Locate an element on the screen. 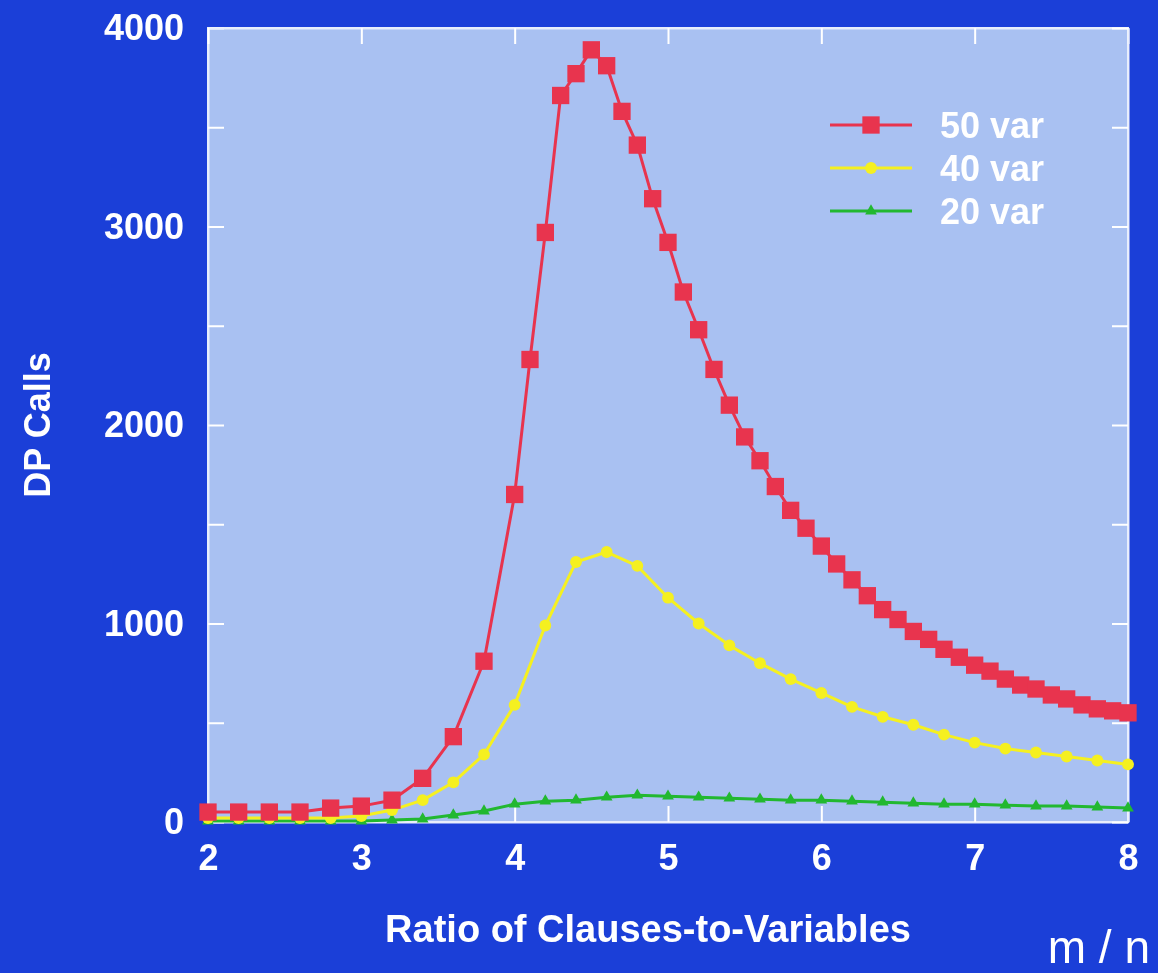 The height and width of the screenshot is (973, 1158). x-tick-label: 8 is located at coordinates (1128, 857).